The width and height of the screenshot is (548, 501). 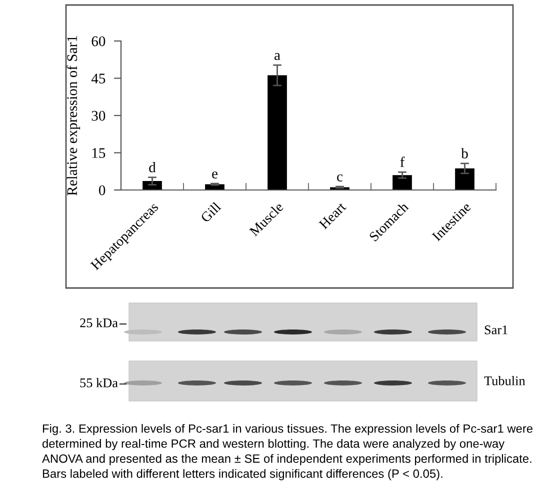 What do you see at coordinates (99, 115) in the screenshot?
I see `y-tick-label: 30` at bounding box center [99, 115].